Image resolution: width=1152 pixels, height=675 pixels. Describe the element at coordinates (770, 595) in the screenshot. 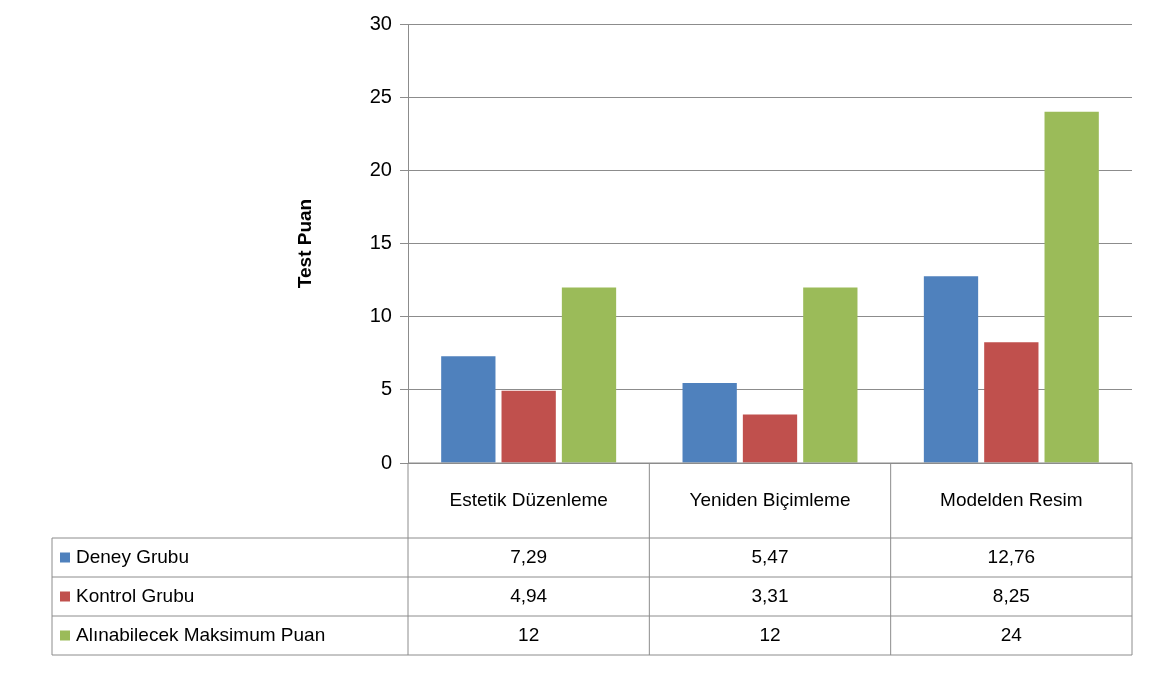

I see `data-label: 3,31` at that location.